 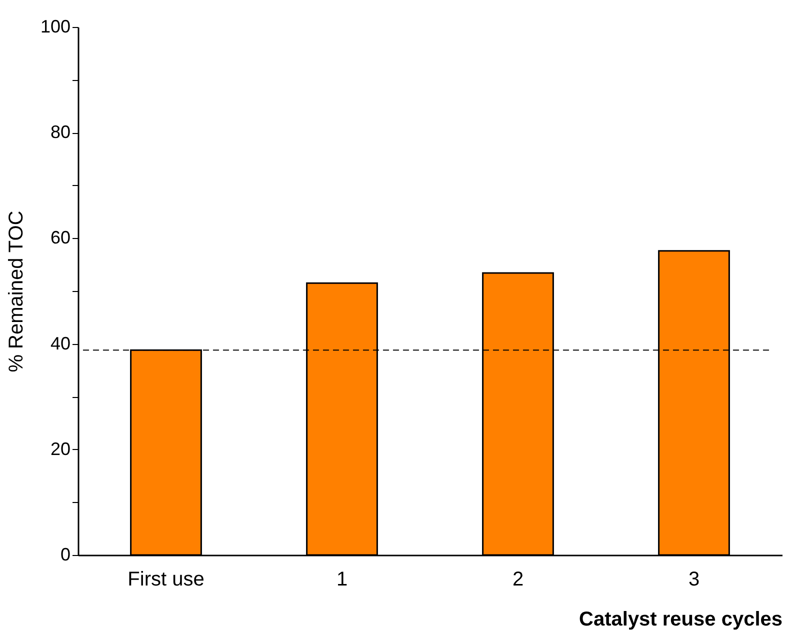 What do you see at coordinates (60, 238) in the screenshot?
I see `y-tick-label: 60` at bounding box center [60, 238].